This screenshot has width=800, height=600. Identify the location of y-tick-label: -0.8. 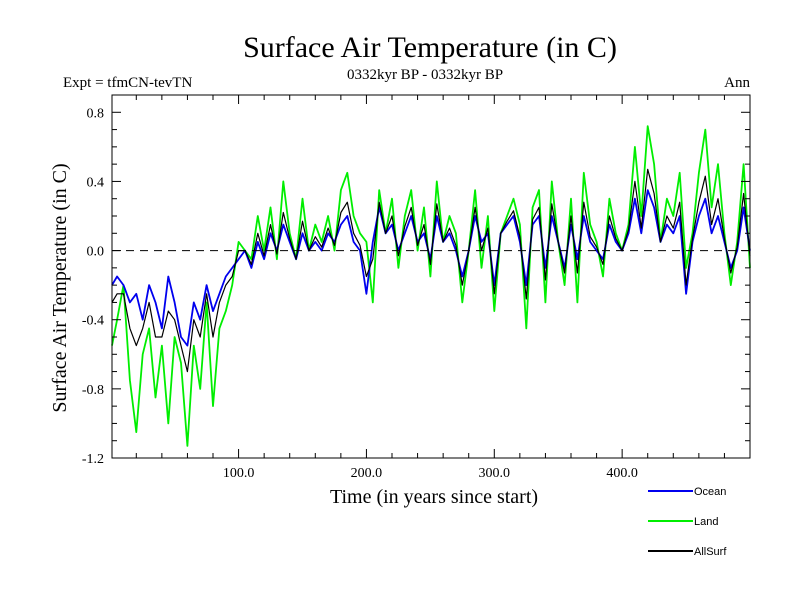
(93, 390).